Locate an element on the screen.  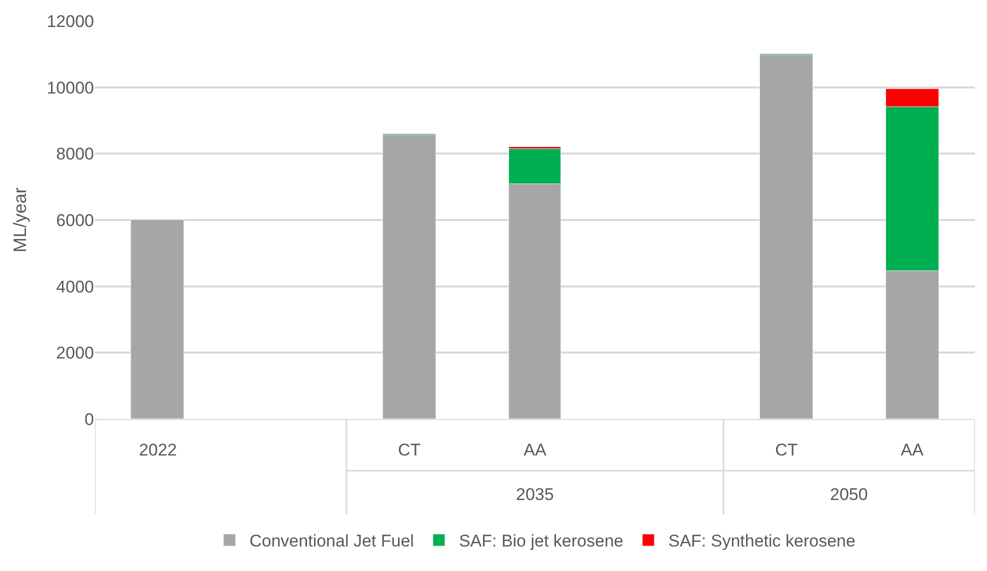
text: 2035 is located at coordinates (535, 494).